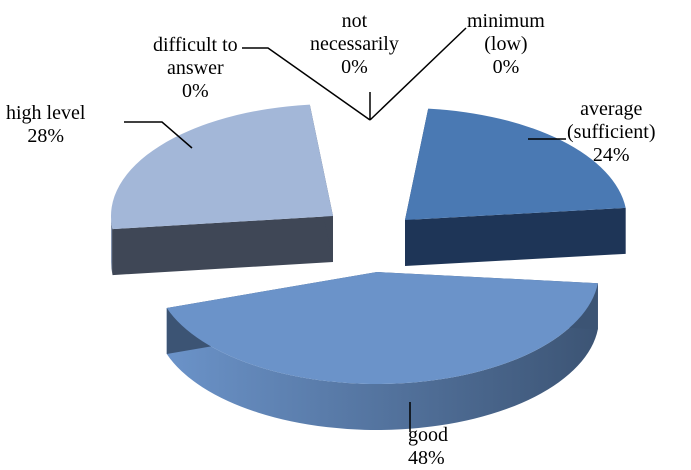  What do you see at coordinates (354, 67) in the screenshot?
I see `label-not-necessarily-pct: 0%` at bounding box center [354, 67].